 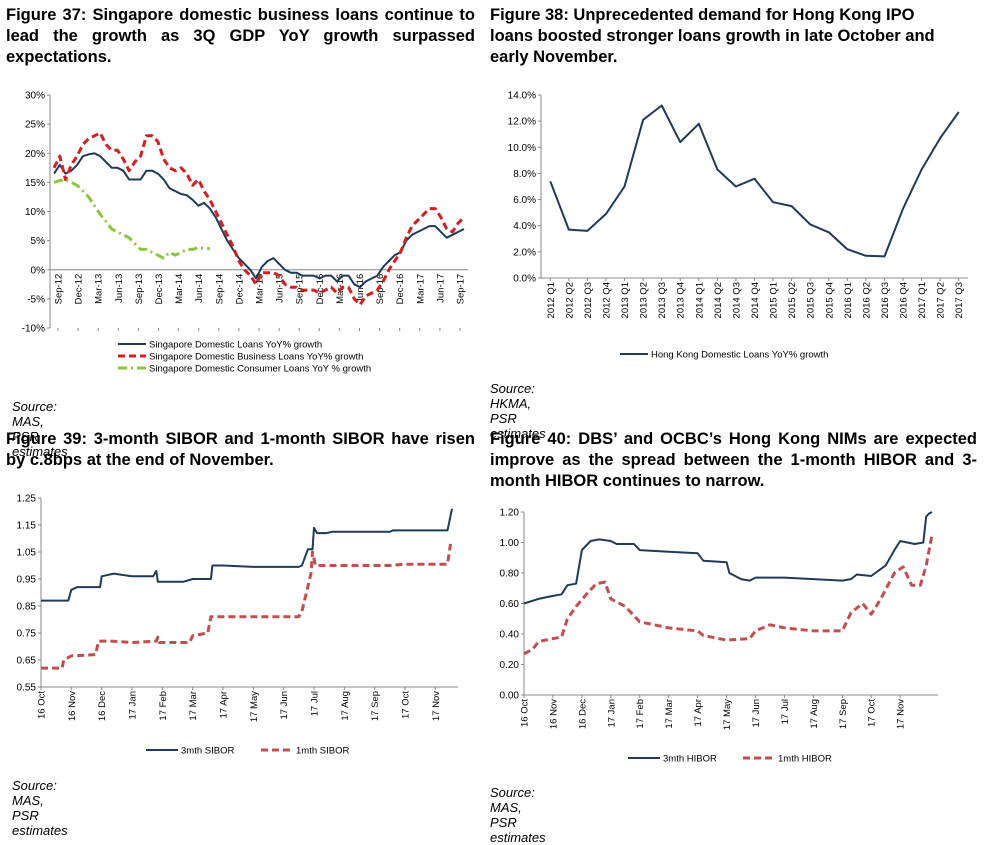 What do you see at coordinates (904, 300) in the screenshot?
I see `x-tick-label: 2016 Q4` at bounding box center [904, 300].